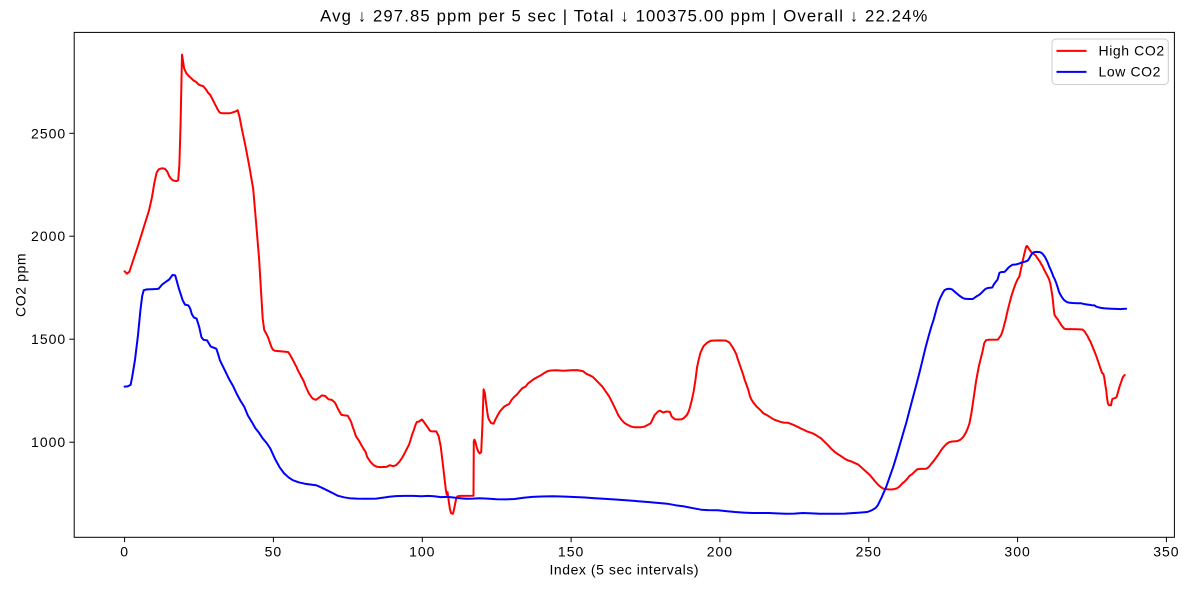 This screenshot has height=595, width=1188. I want to click on svg-text: 0, so click(124, 552).